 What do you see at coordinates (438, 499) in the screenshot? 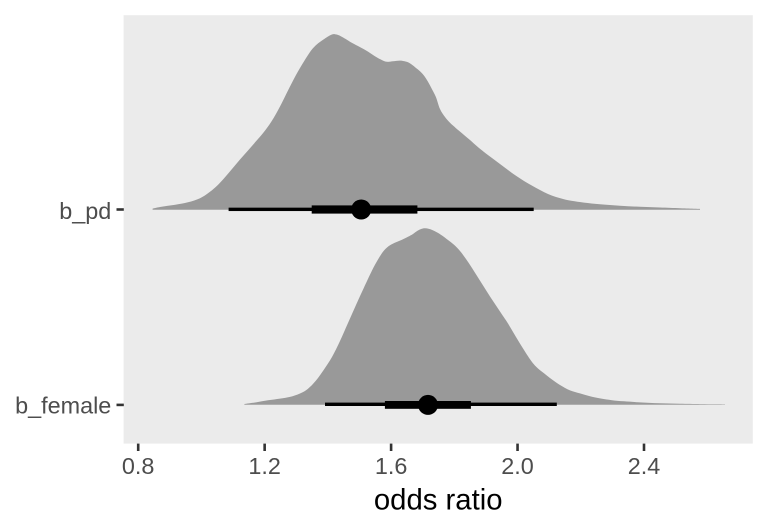
I see `svg-text: odds ratio` at bounding box center [438, 499].